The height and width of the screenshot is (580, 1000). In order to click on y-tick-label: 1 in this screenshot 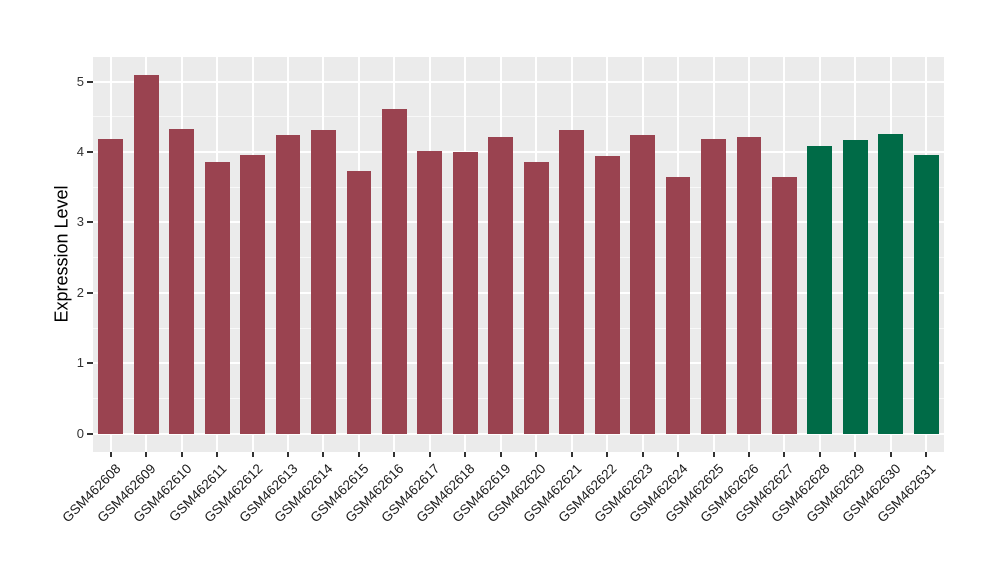, I will do `click(80, 363)`.